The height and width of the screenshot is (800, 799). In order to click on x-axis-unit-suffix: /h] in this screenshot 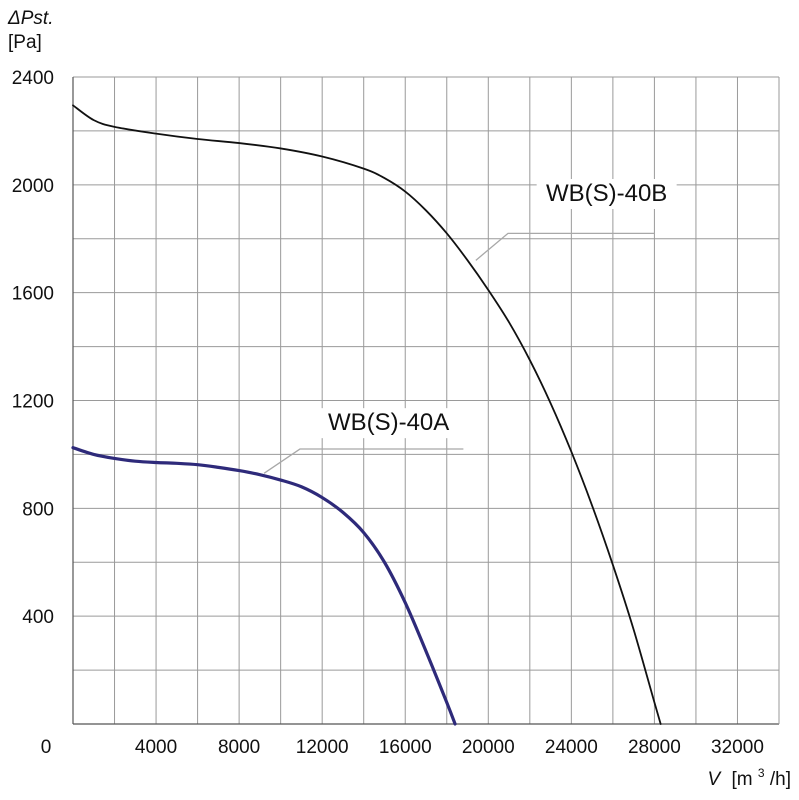, I will do `click(780, 779)`.